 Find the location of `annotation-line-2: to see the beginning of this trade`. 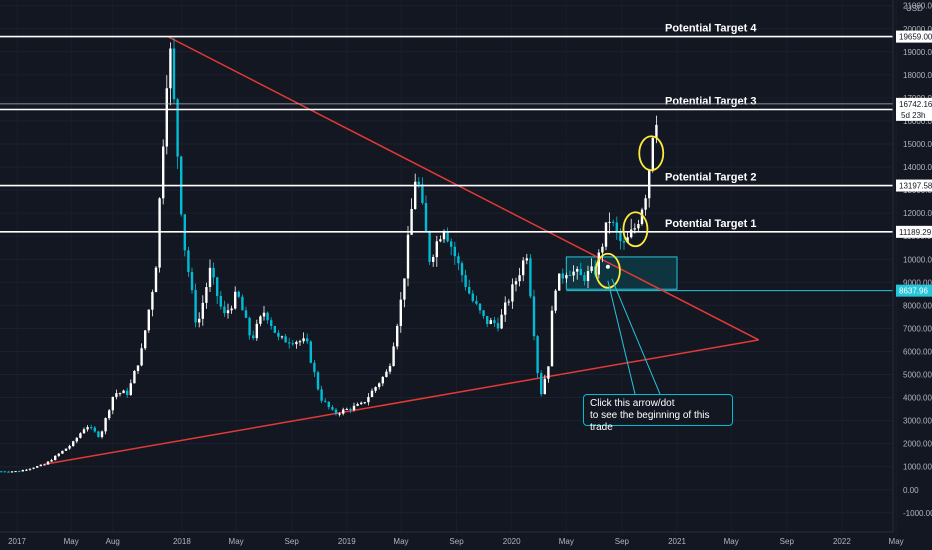

annotation-line-2: to see the beginning of this trade is located at coordinates (650, 421).